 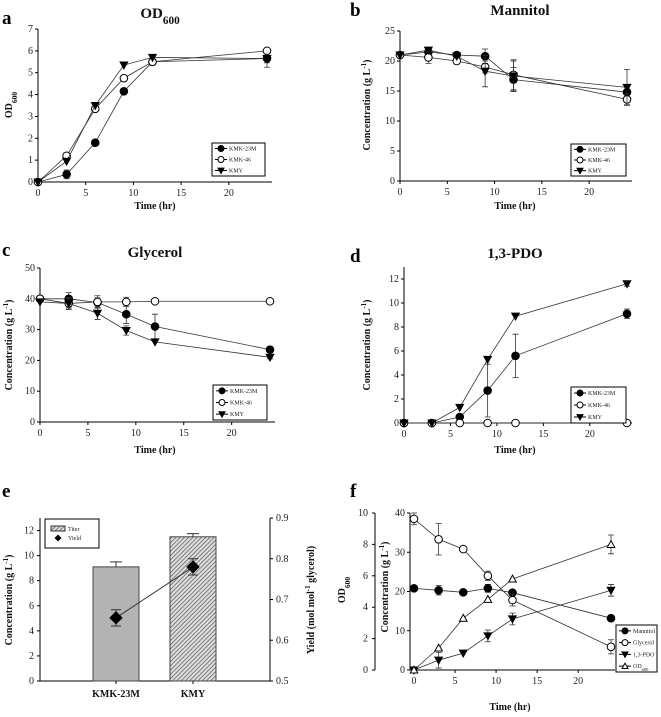 What do you see at coordinates (193, 535) in the screenshot?
I see `error-bar` at bounding box center [193, 535].